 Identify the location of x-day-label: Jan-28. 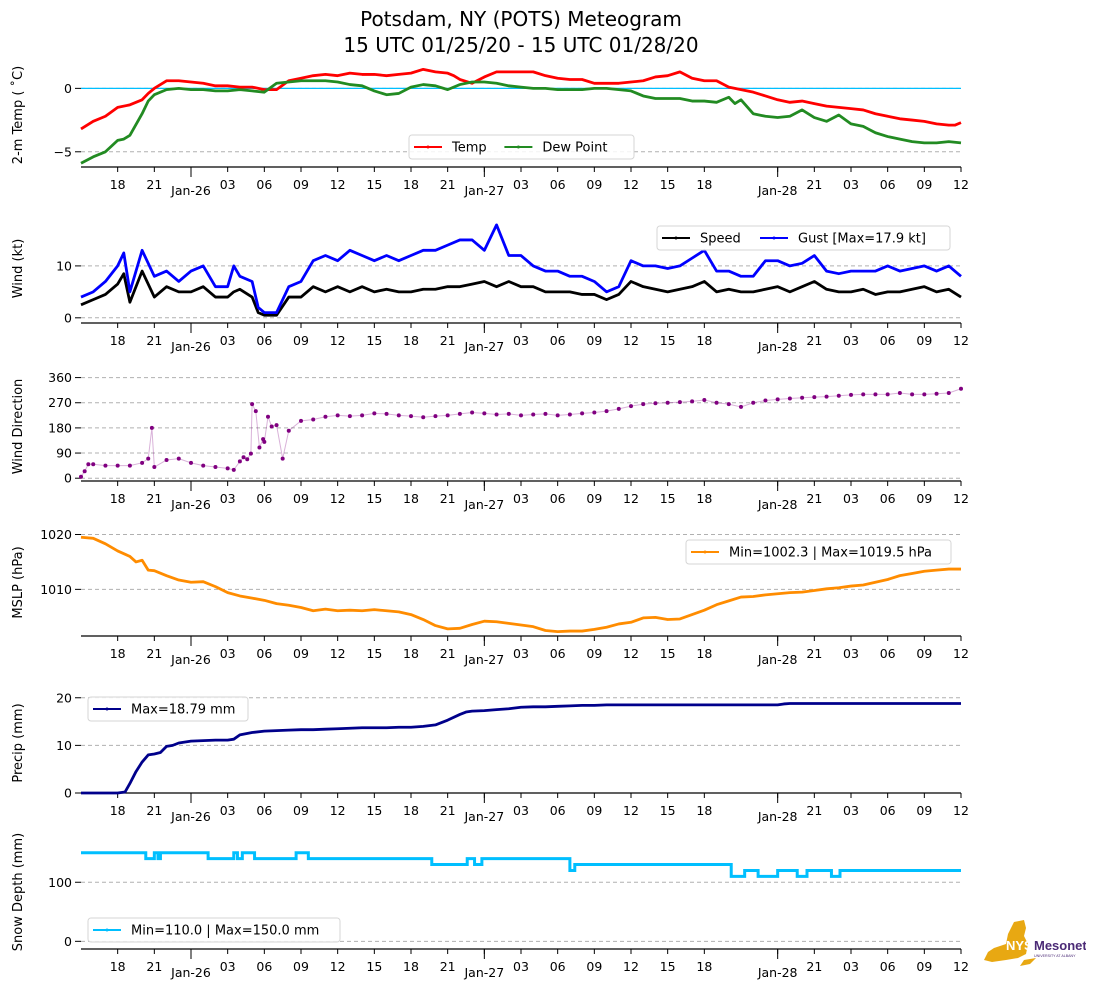
(777, 972).